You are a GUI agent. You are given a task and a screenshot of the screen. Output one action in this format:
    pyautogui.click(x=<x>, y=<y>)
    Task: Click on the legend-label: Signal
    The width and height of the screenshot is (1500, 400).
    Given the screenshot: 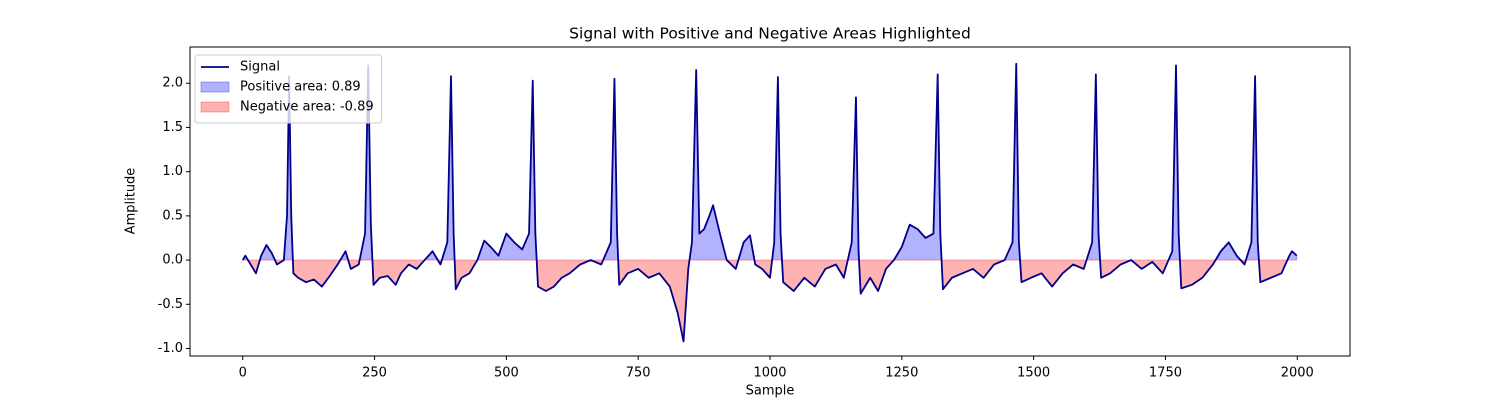 What is the action you would take?
    pyautogui.click(x=260, y=67)
    